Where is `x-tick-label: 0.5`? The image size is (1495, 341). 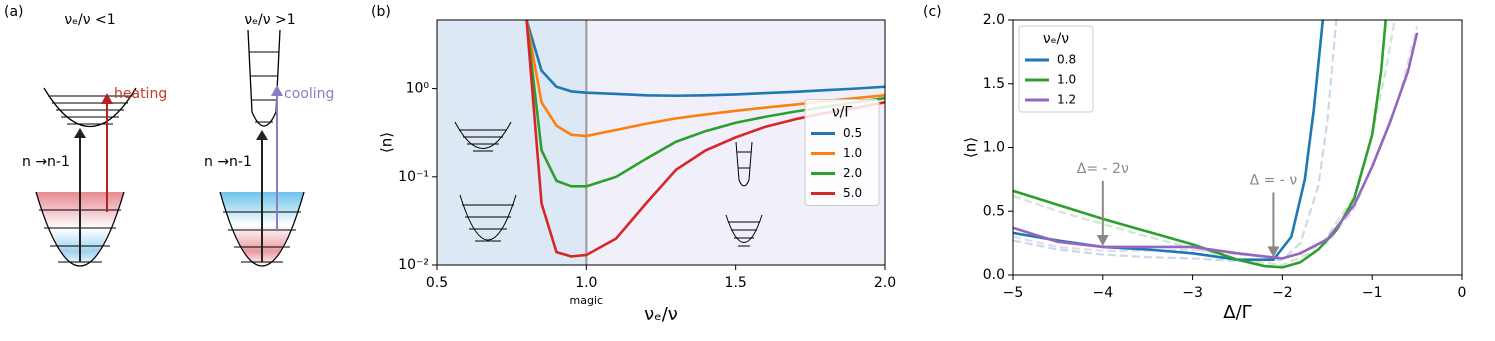 x-tick-label: 0.5 is located at coordinates (437, 283).